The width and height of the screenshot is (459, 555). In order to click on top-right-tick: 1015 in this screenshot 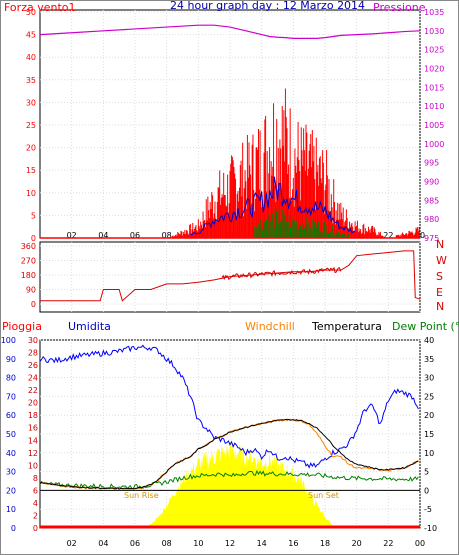, I will do `click(434, 87)`.